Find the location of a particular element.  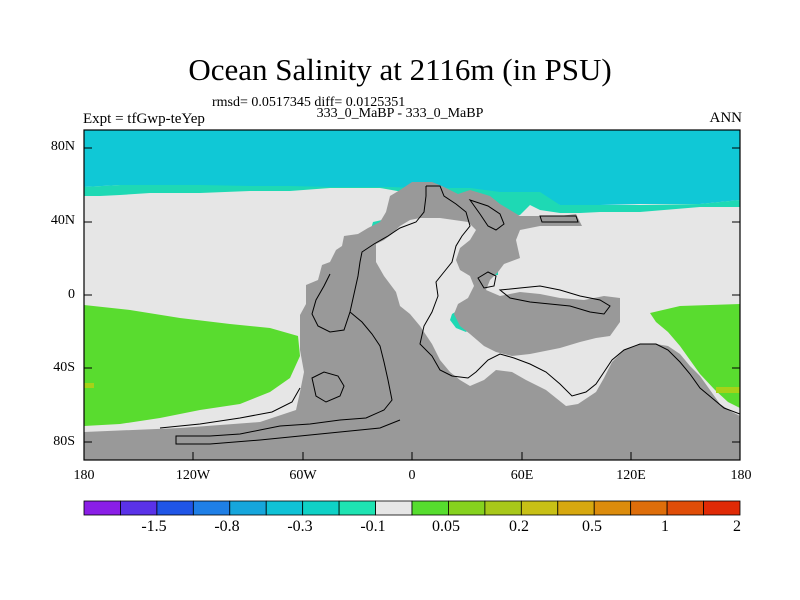

colorbar-label: -0.1 is located at coordinates (373, 526).